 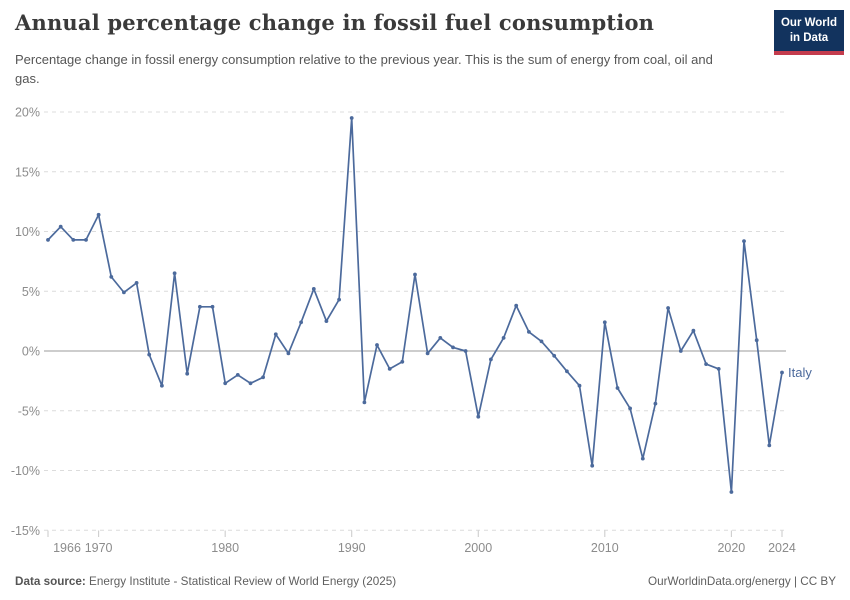 I want to click on y-axis-label: 15%, so click(x=27, y=172).